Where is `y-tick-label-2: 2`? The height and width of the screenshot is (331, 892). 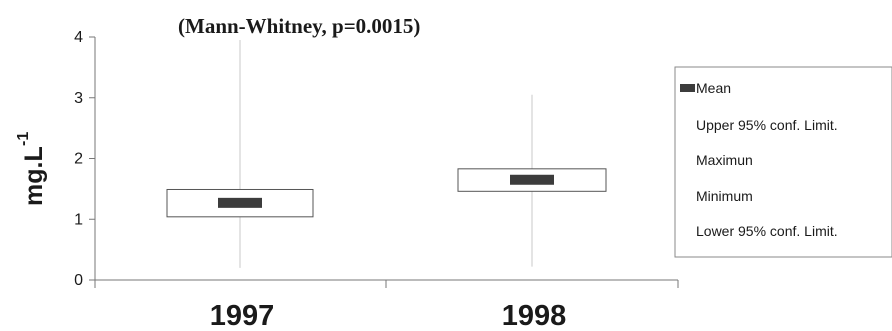 y-tick-label-2: 2 is located at coordinates (78, 159).